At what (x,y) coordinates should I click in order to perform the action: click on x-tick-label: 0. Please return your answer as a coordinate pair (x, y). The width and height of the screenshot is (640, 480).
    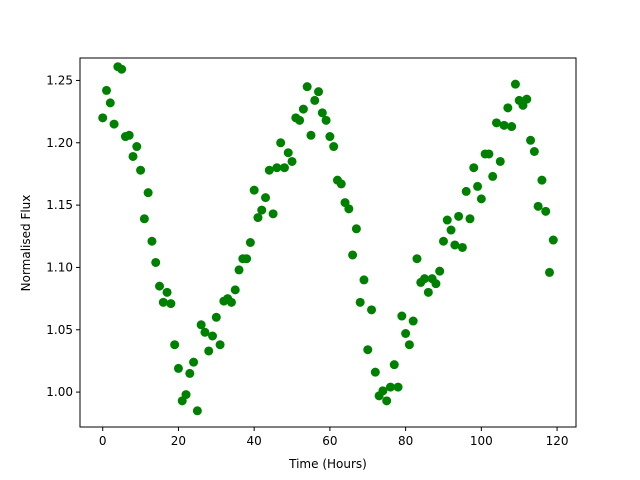
    Looking at the image, I should click on (103, 441).